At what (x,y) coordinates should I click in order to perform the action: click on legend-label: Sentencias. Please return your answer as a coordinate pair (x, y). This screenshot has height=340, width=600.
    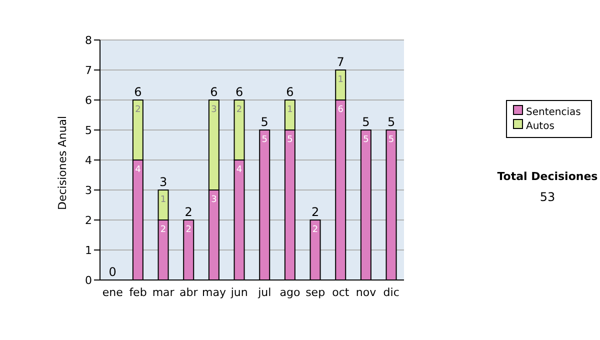
    Looking at the image, I should click on (553, 112).